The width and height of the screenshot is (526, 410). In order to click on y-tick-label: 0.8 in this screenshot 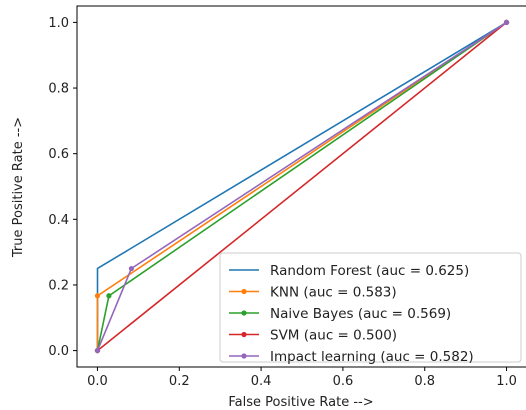, I will do `click(58, 89)`.